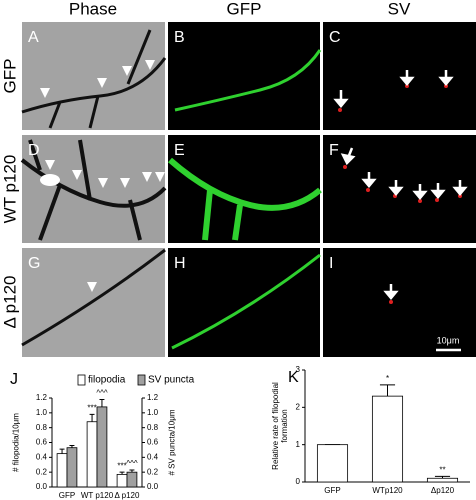 The height and width of the screenshot is (500, 476). I want to click on panel-letter: A, so click(33, 37).